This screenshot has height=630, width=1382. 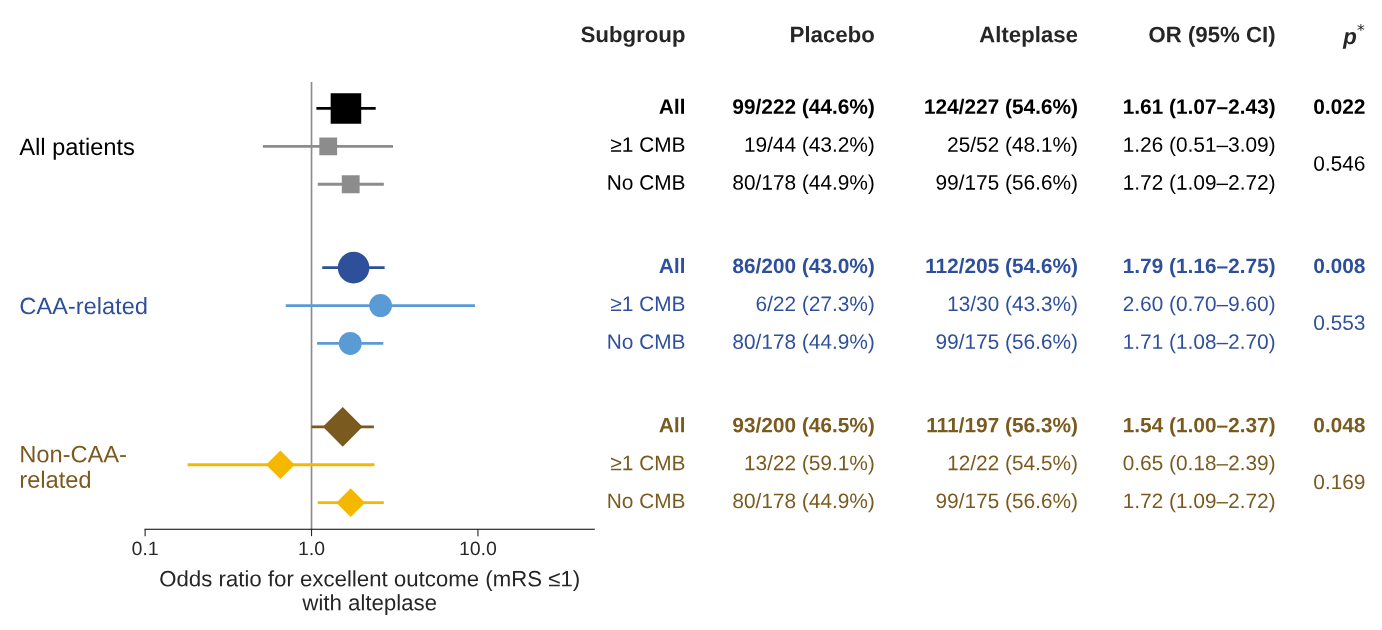 What do you see at coordinates (1001, 267) in the screenshot?
I see `text: 112/205 (54.6%)` at bounding box center [1001, 267].